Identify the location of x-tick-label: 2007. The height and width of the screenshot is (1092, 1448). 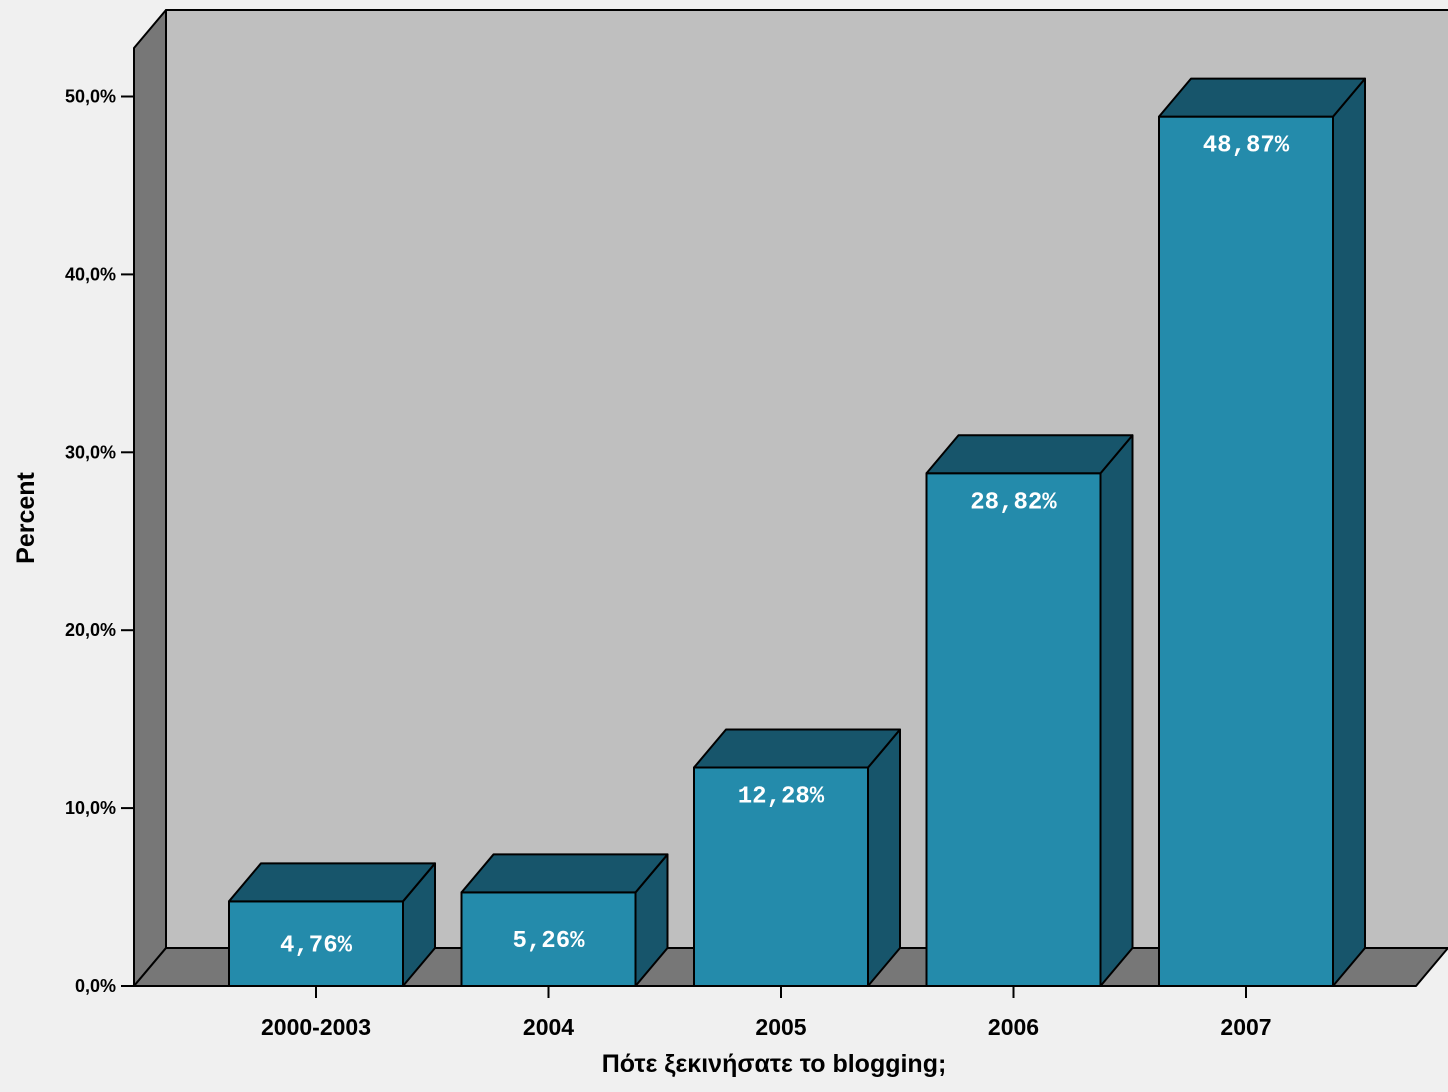
(1245, 1027).